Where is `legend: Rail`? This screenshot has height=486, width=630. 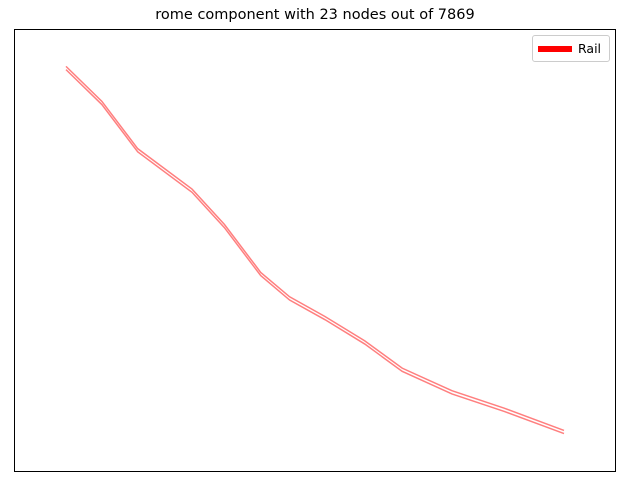 legend: Rail is located at coordinates (571, 48).